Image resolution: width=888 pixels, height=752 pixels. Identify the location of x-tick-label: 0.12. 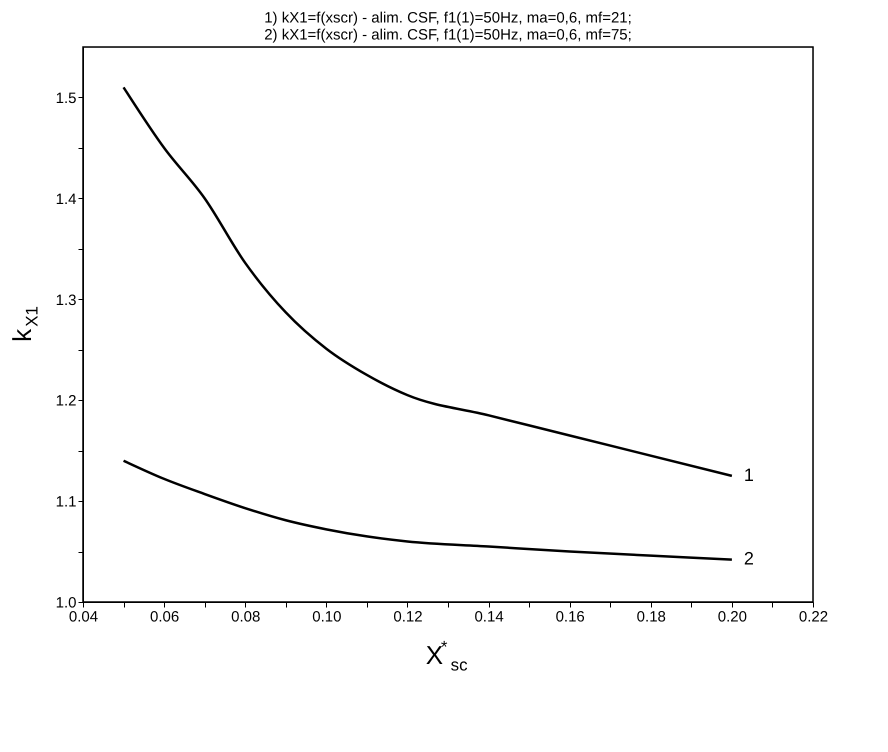
(408, 617).